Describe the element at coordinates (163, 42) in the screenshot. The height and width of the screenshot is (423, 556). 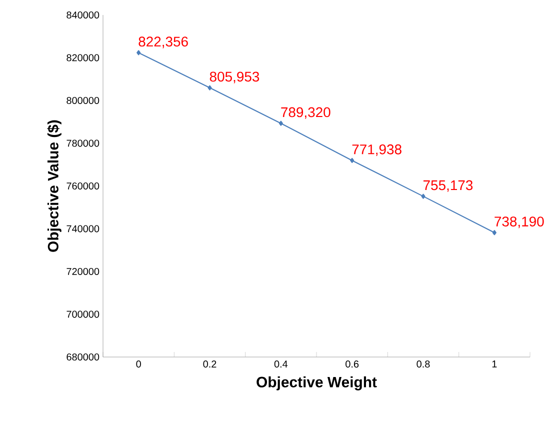
I see `data-label: 822,356` at that location.